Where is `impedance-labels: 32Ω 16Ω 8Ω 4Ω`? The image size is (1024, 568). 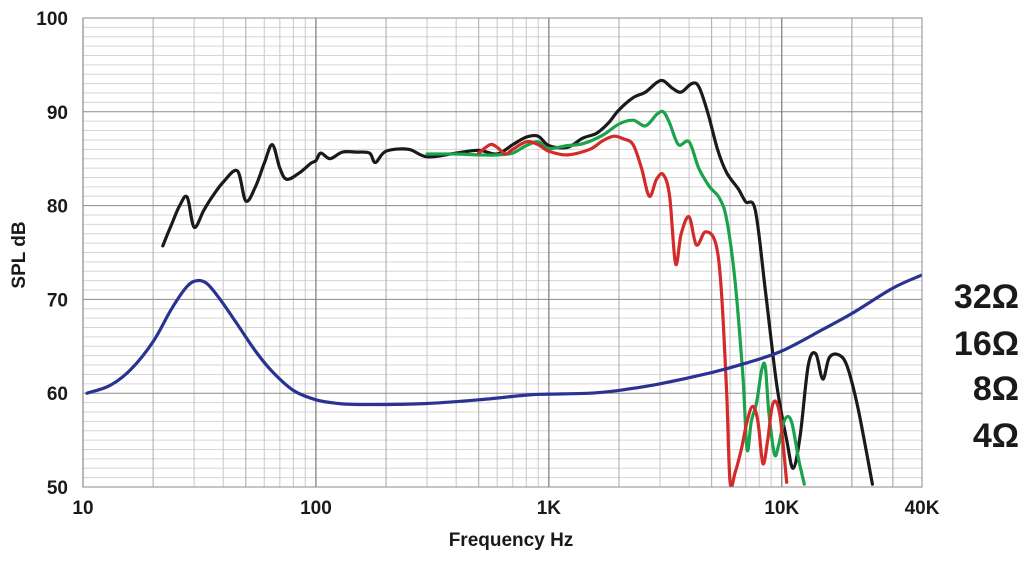 impedance-labels: 32Ω 16Ω 8Ω 4Ω is located at coordinates (986, 366).